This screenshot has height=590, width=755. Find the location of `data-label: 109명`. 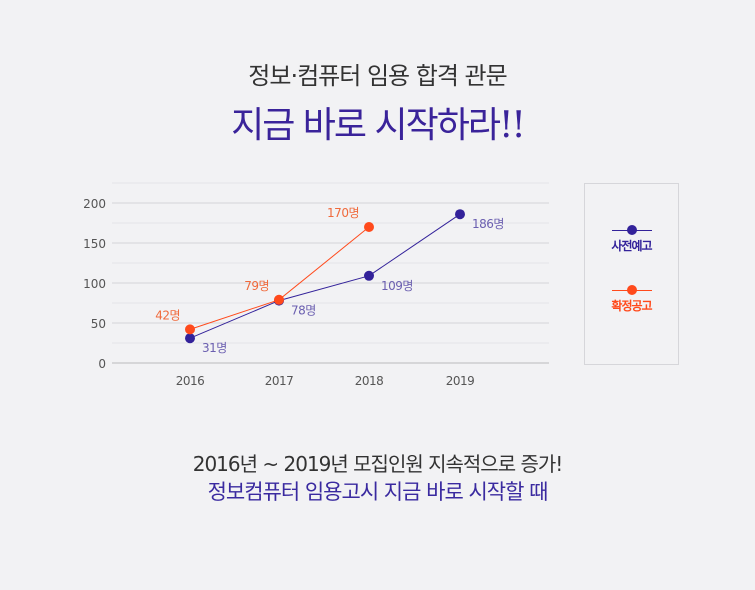

data-label: 109명 is located at coordinates (397, 286).